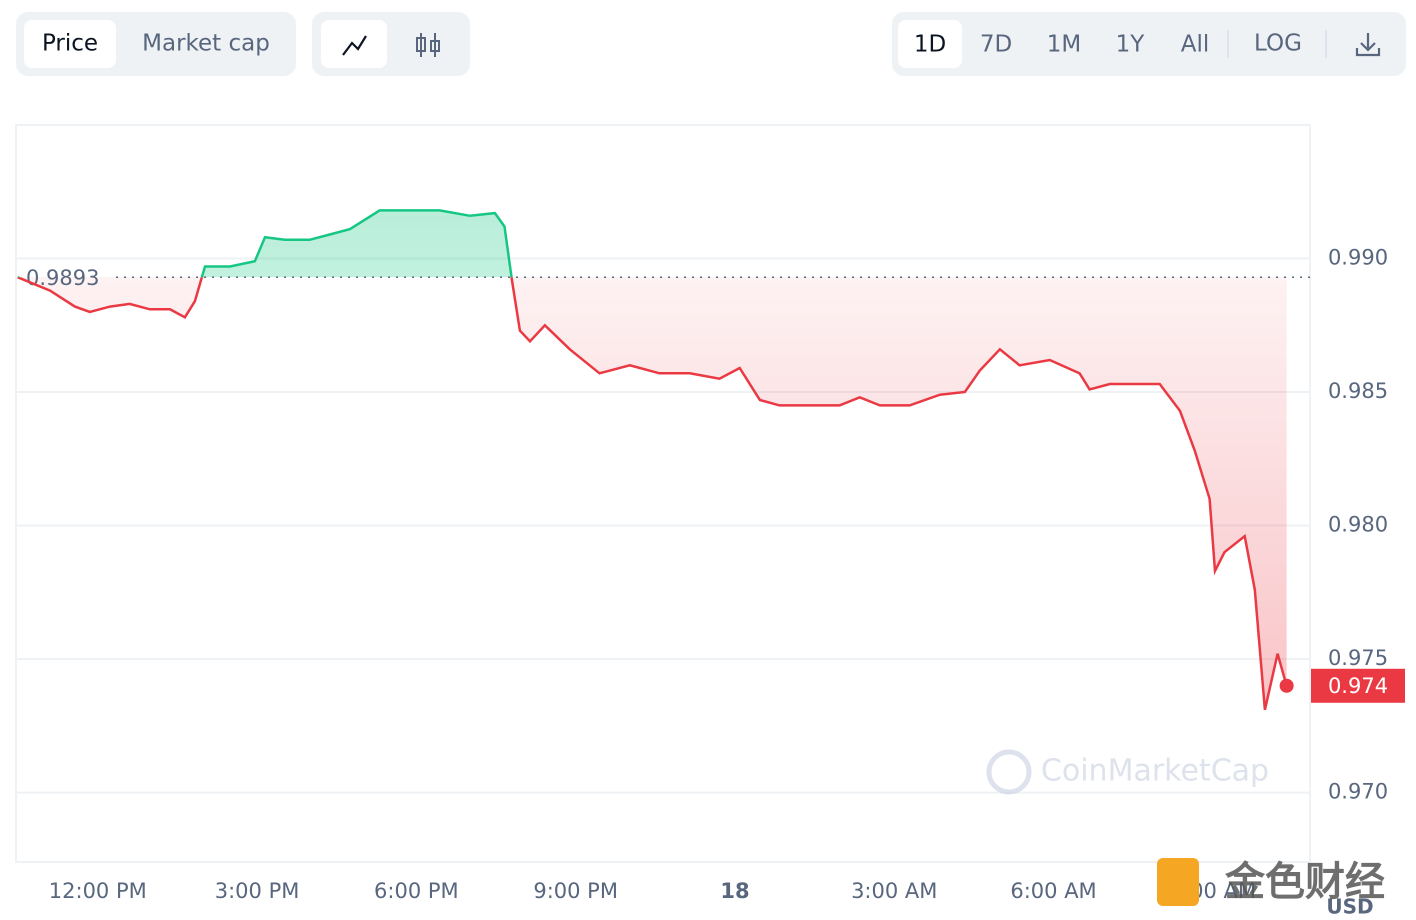  I want to click on price-tag, so click(1358, 685).